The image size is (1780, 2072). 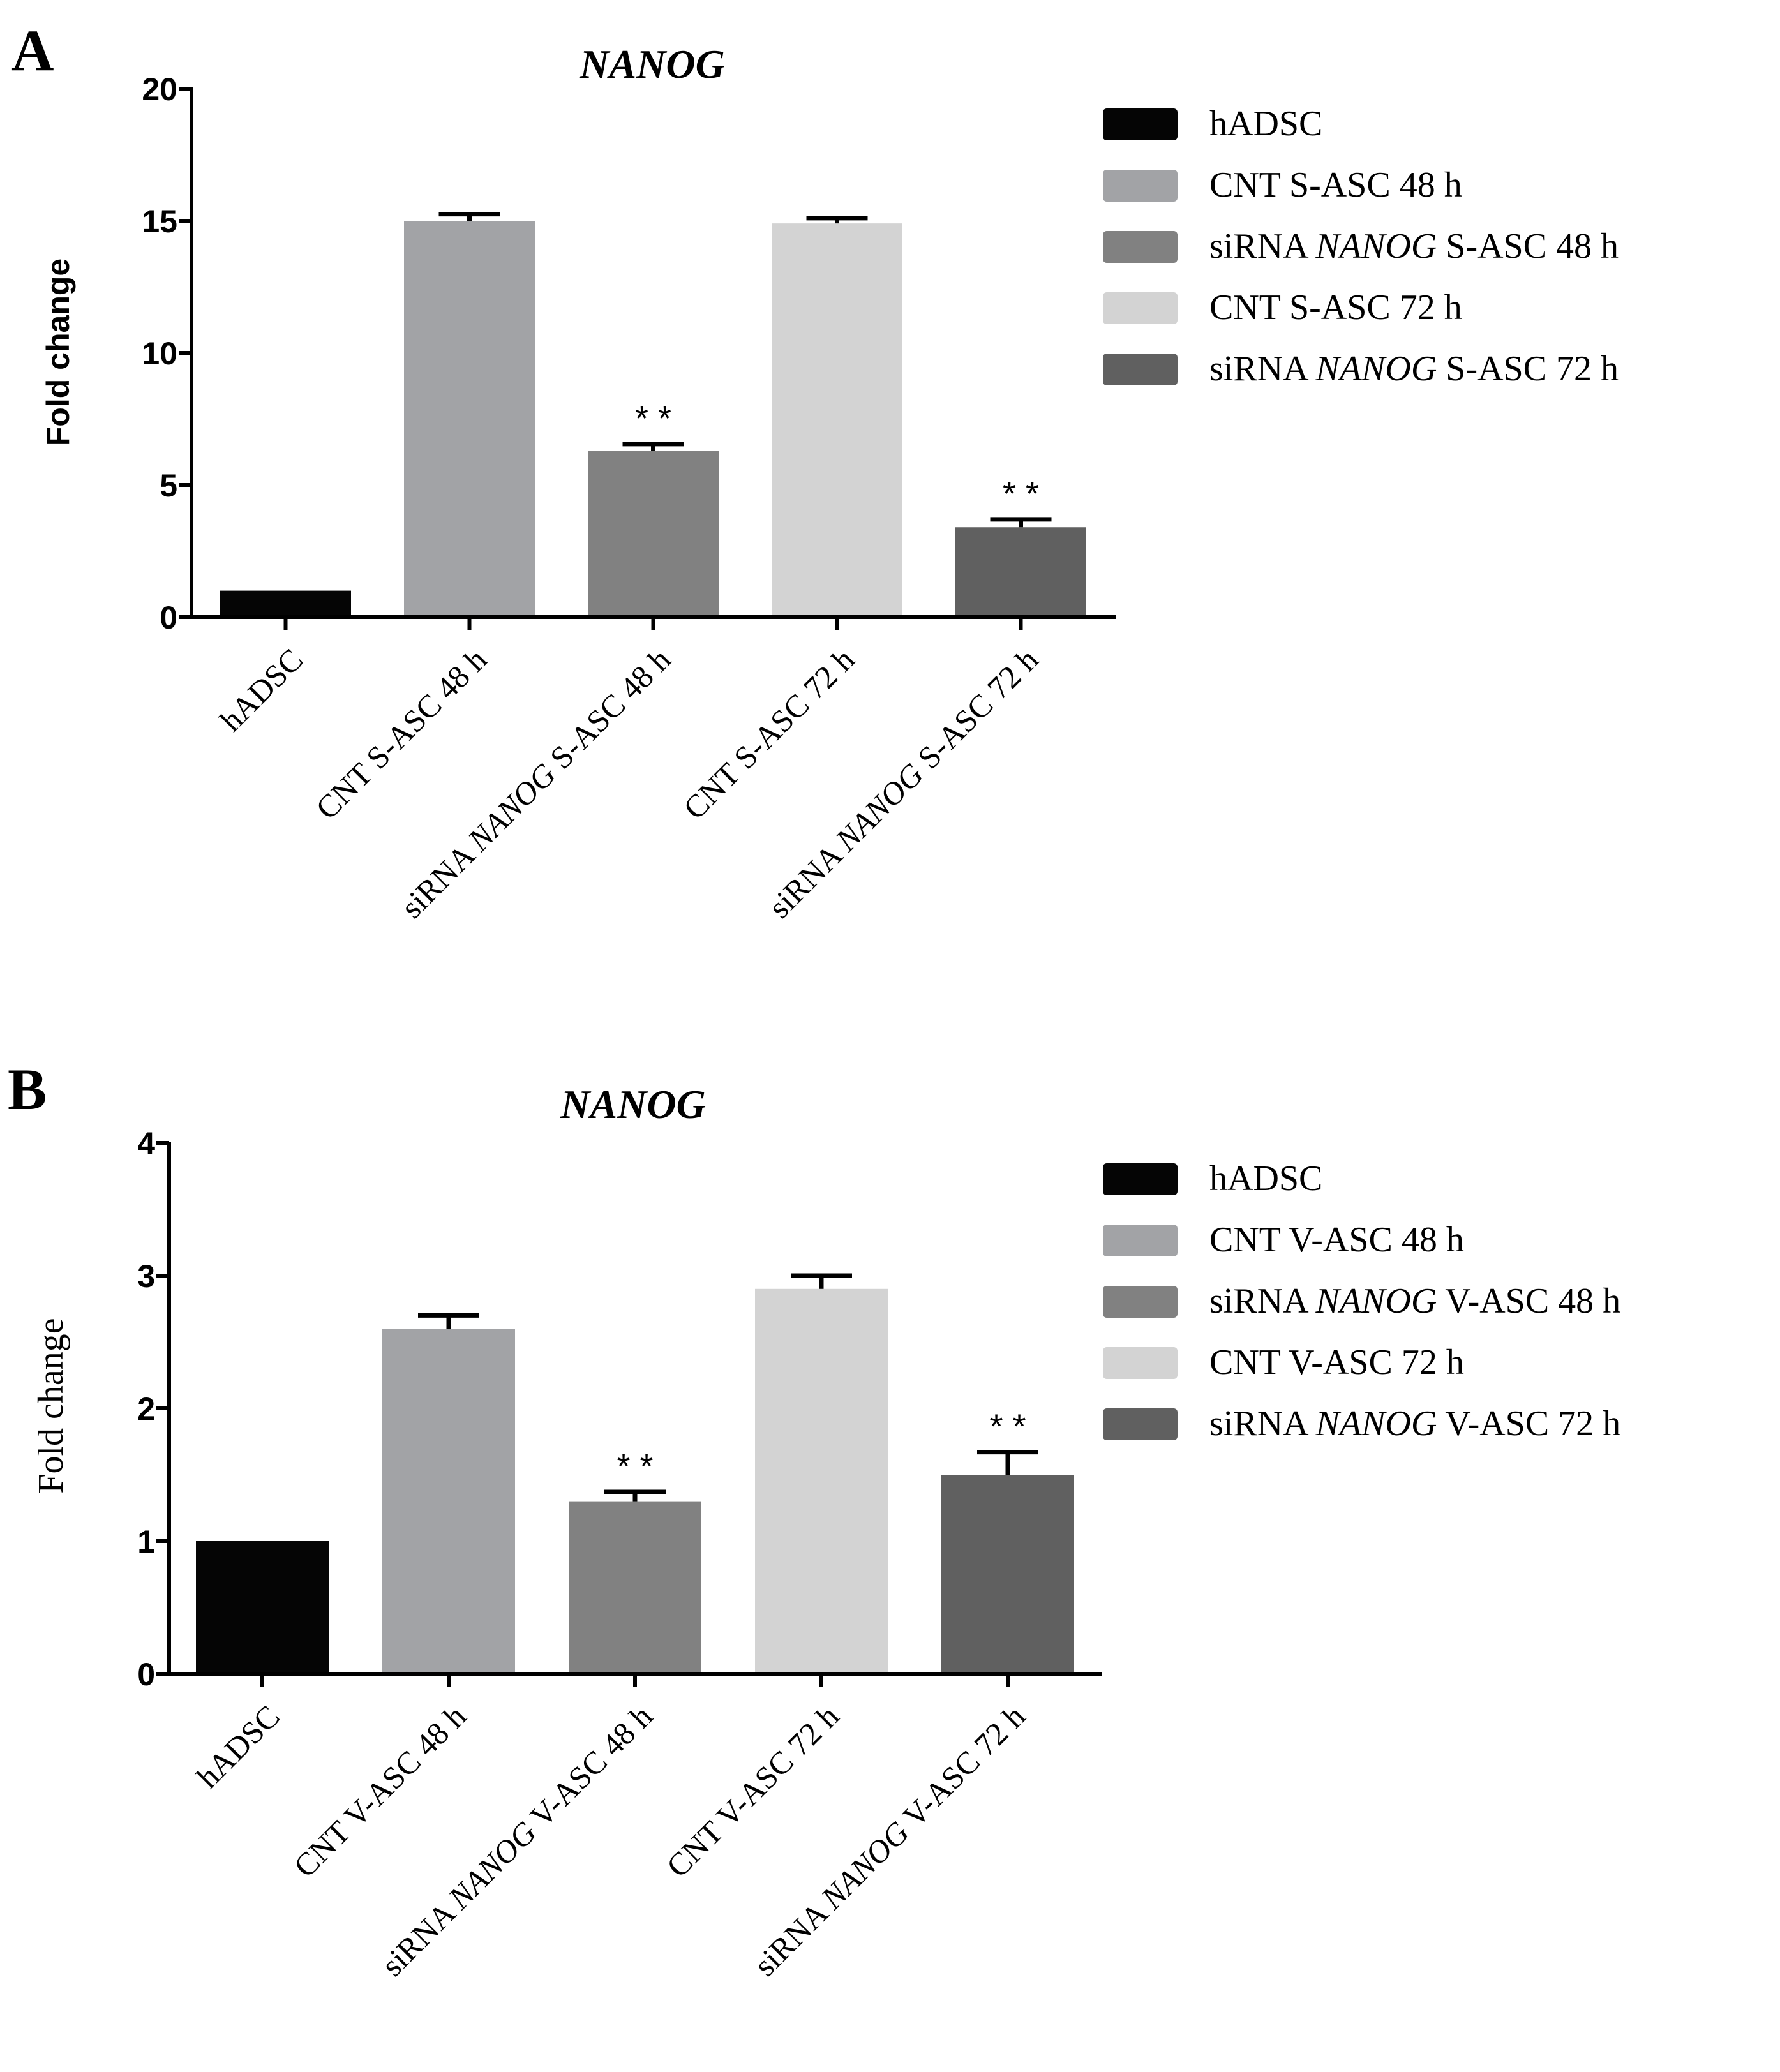 I want to click on legend-label-a-4-suffix: S-ASC 72 h, so click(x=1528, y=369).